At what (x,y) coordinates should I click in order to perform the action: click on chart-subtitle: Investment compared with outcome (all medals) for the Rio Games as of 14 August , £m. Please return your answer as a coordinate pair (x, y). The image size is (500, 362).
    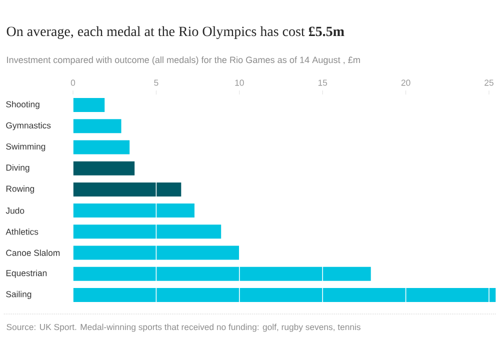
    Looking at the image, I should click on (183, 60).